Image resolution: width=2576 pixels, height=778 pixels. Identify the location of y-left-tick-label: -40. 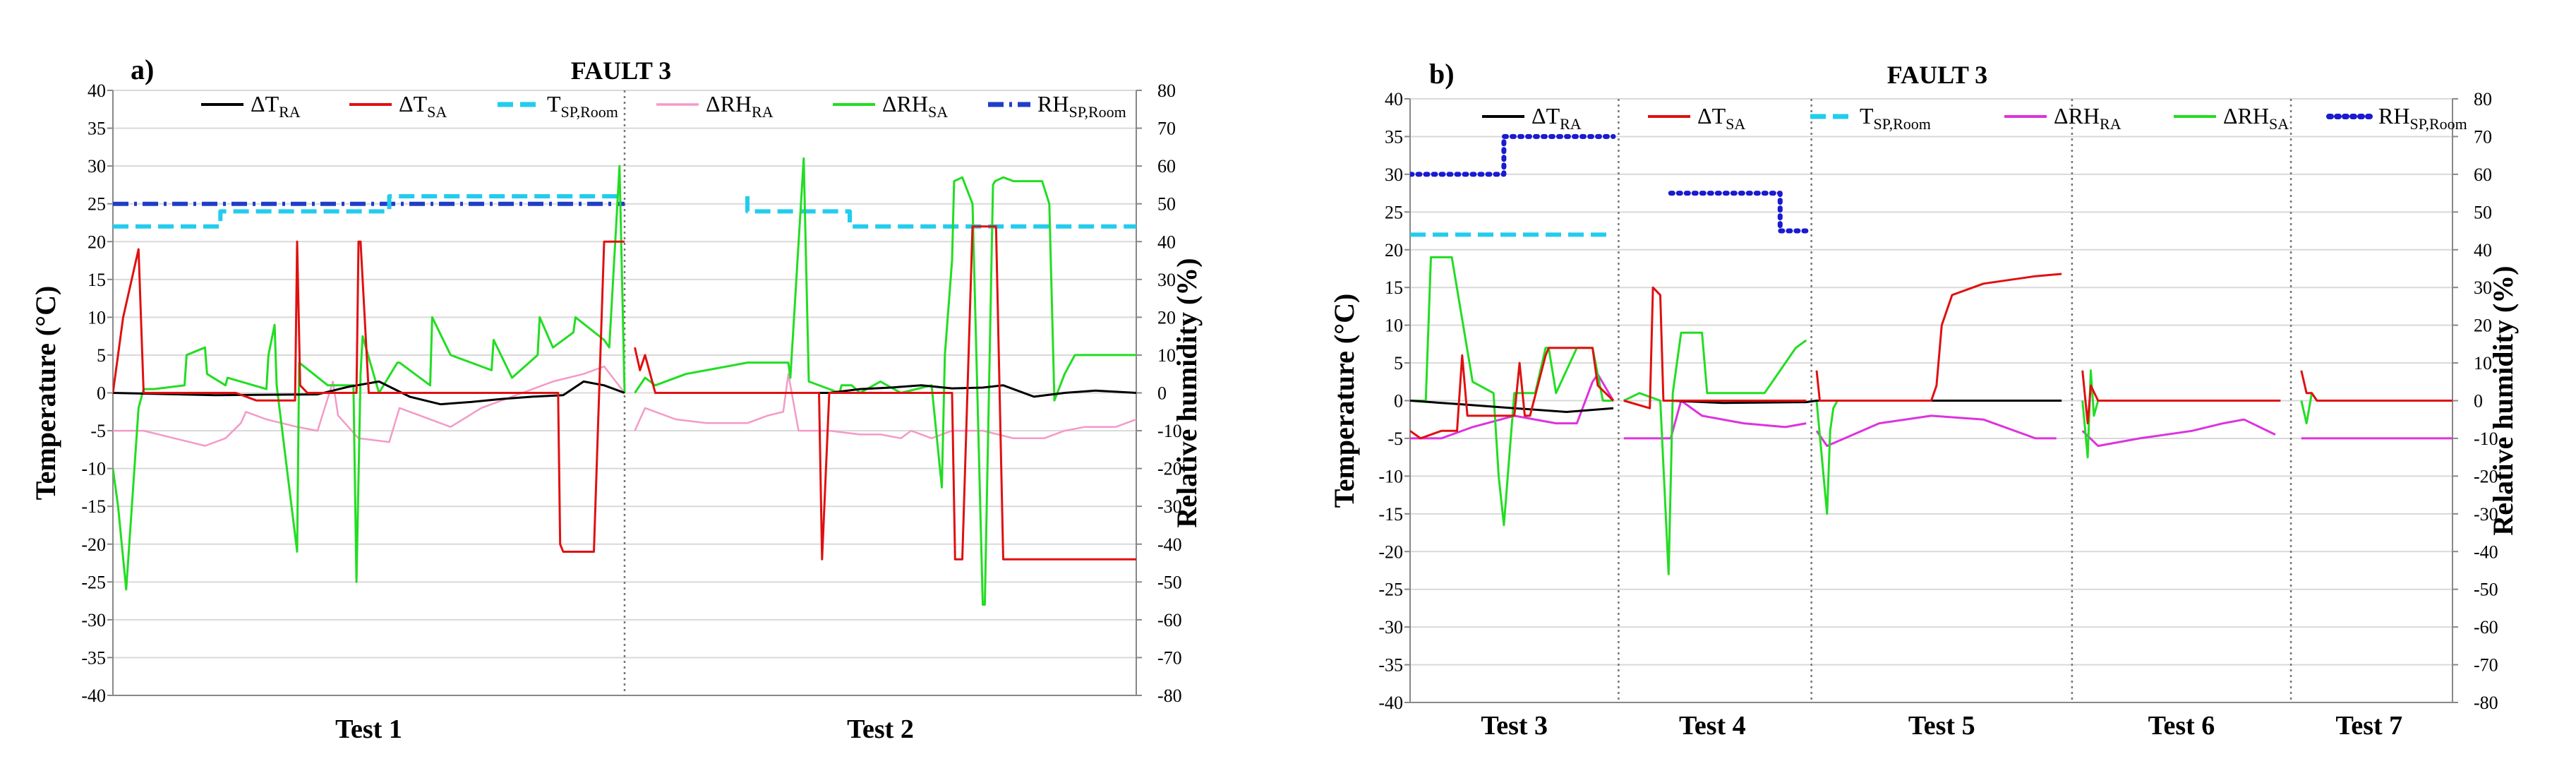
(1390, 703).